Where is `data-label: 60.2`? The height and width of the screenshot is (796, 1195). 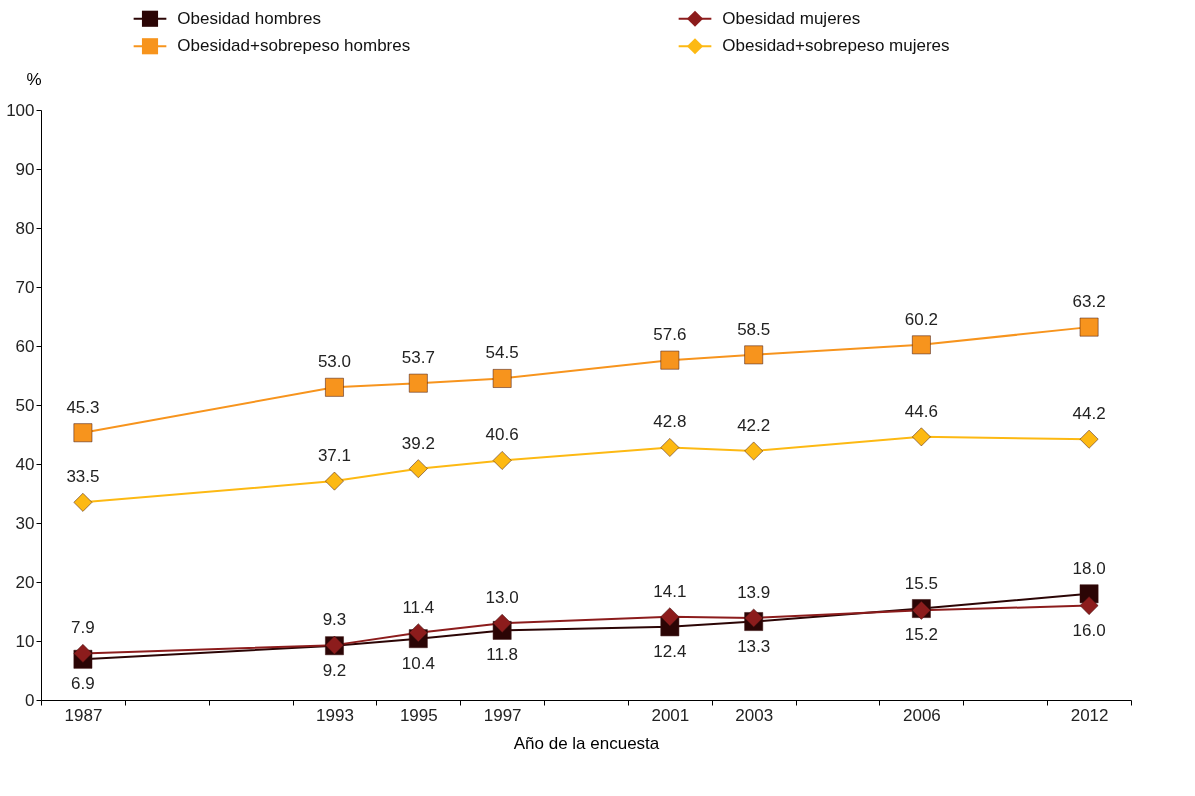 data-label: 60.2 is located at coordinates (921, 319).